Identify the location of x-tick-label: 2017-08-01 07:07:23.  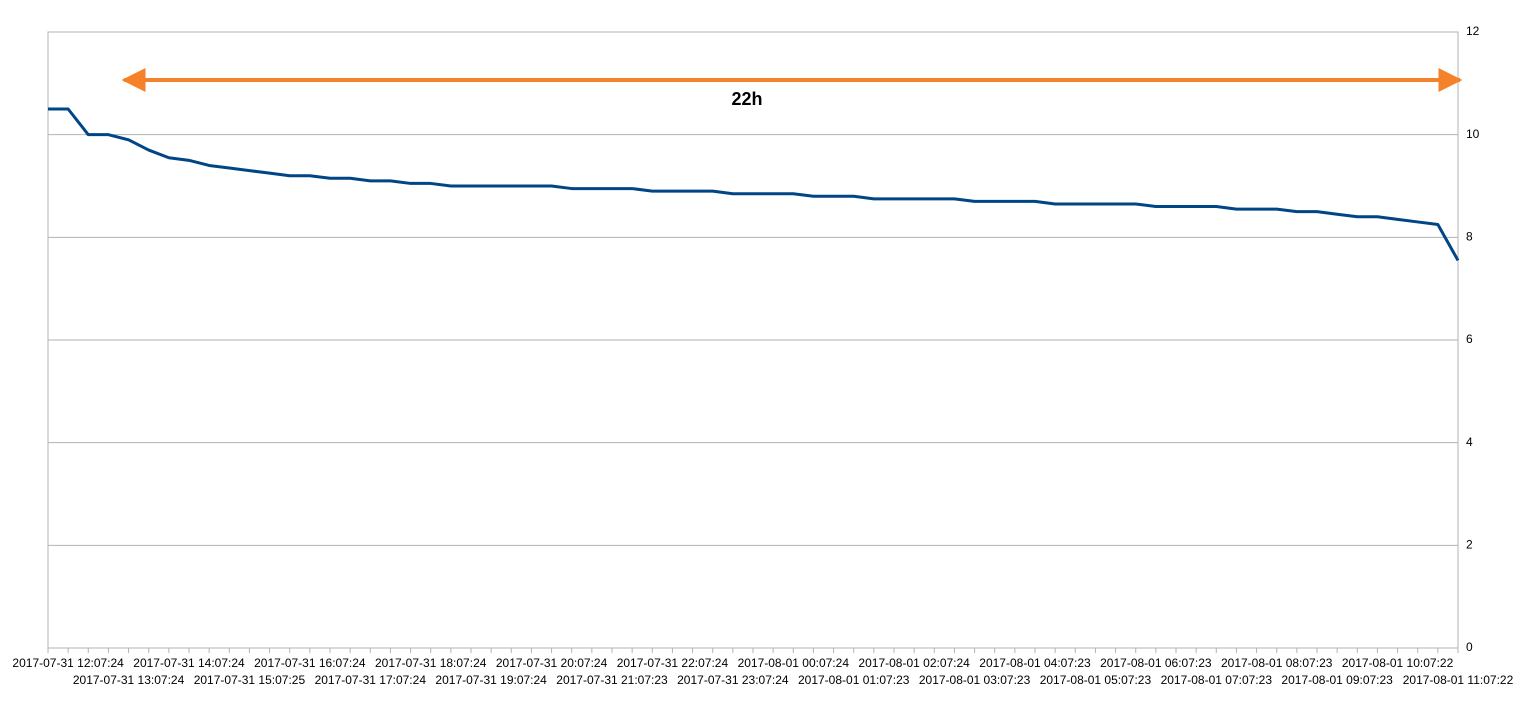
(1217, 680).